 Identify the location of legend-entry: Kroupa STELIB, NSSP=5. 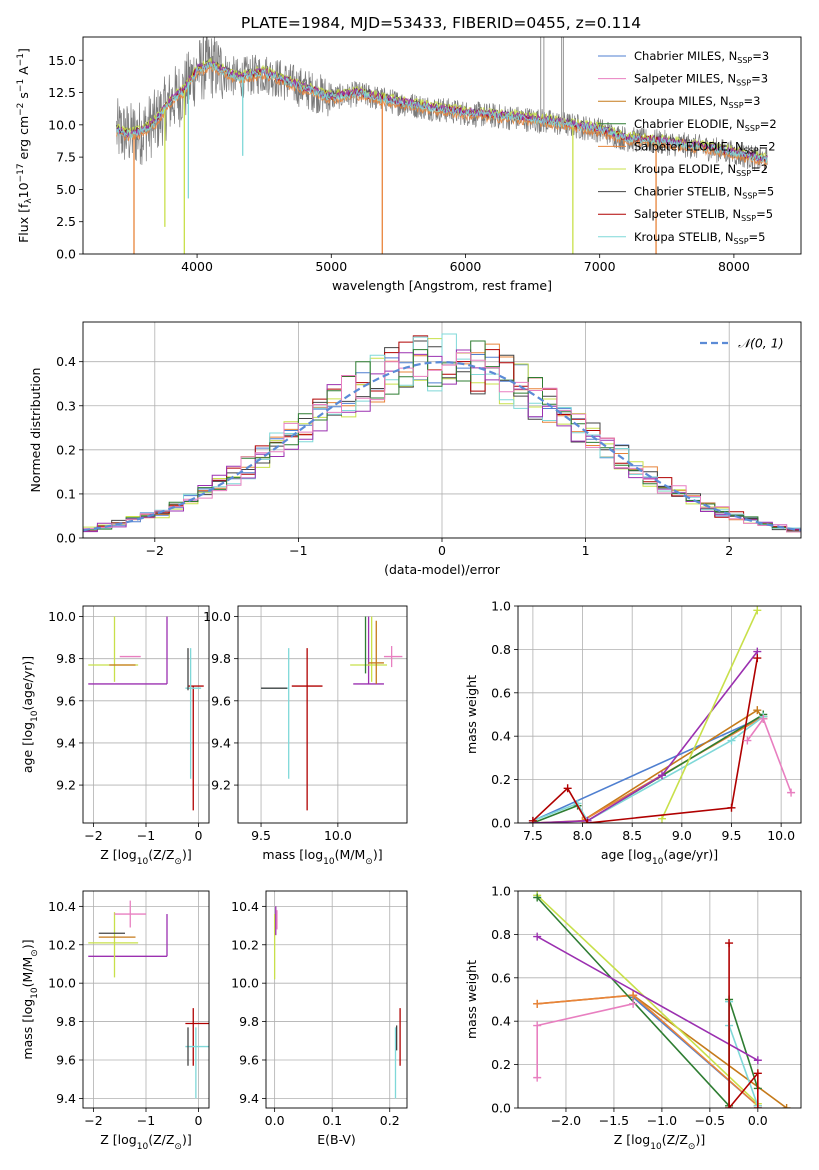
(699, 238).